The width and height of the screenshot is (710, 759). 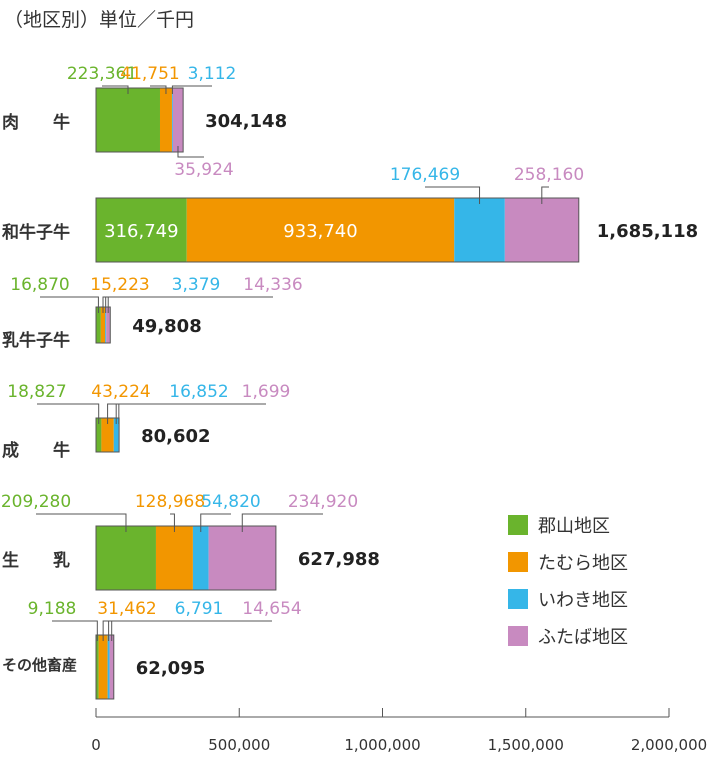 I want to click on category-label: 生 乳, so click(x=36, y=560).